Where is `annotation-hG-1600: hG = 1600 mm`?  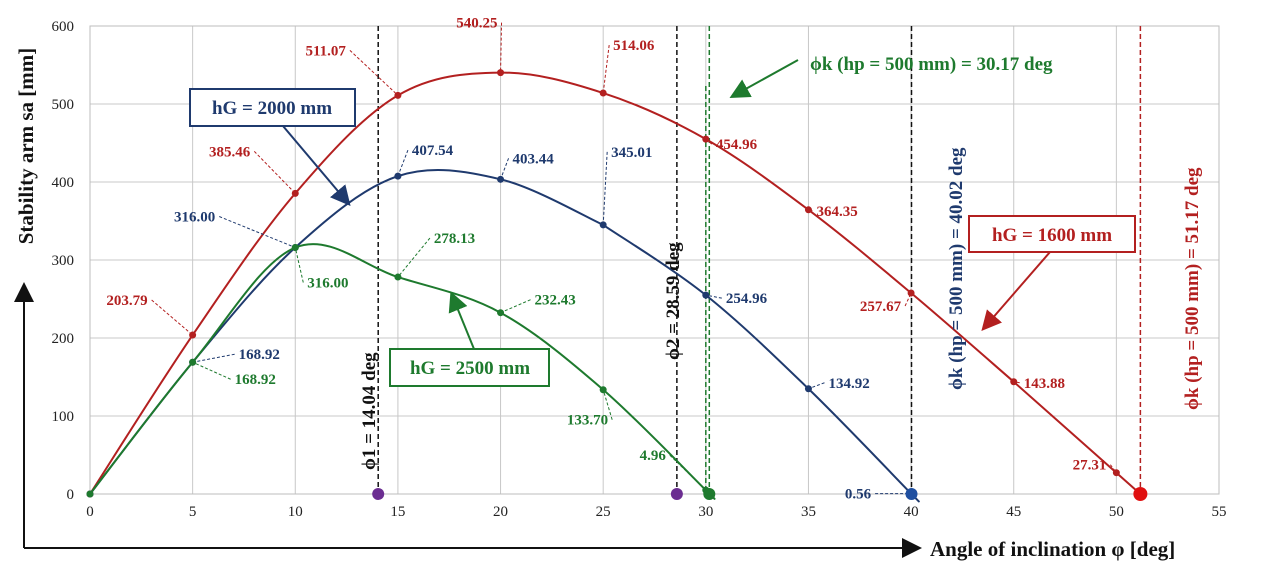 annotation-hG-1600: hG = 1600 mm is located at coordinates (1052, 273).